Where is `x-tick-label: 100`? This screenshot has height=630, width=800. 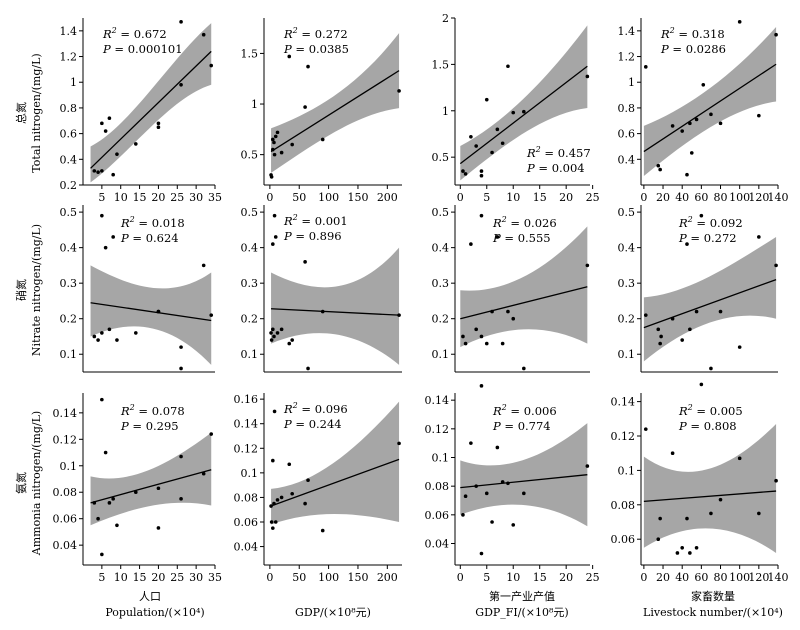 x-tick-label: 100 is located at coordinates (328, 577).